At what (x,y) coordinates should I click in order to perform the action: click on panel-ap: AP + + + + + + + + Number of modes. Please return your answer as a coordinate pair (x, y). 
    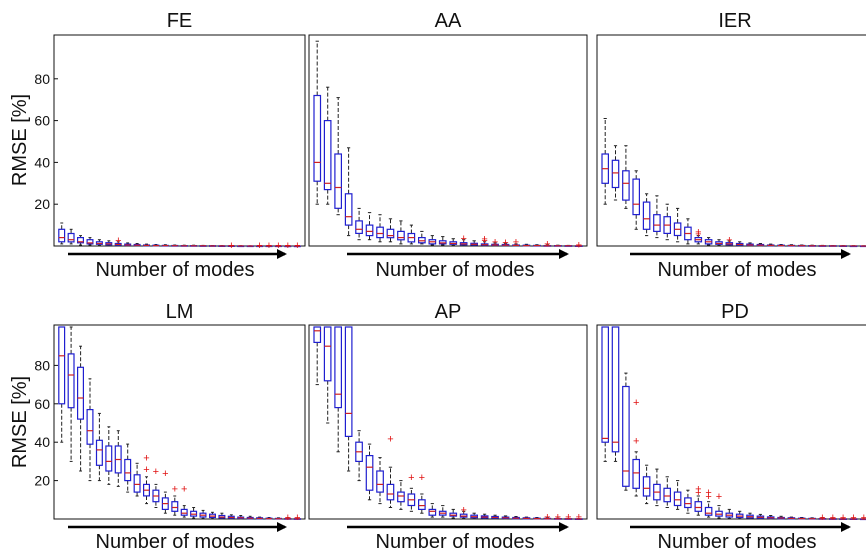
    Looking at the image, I should click on (448, 426).